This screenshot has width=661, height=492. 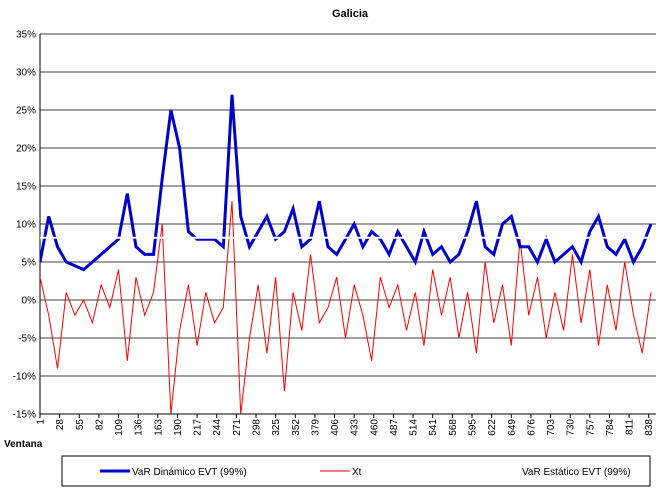 I want to click on x-tick-label: 568, so click(x=453, y=427).